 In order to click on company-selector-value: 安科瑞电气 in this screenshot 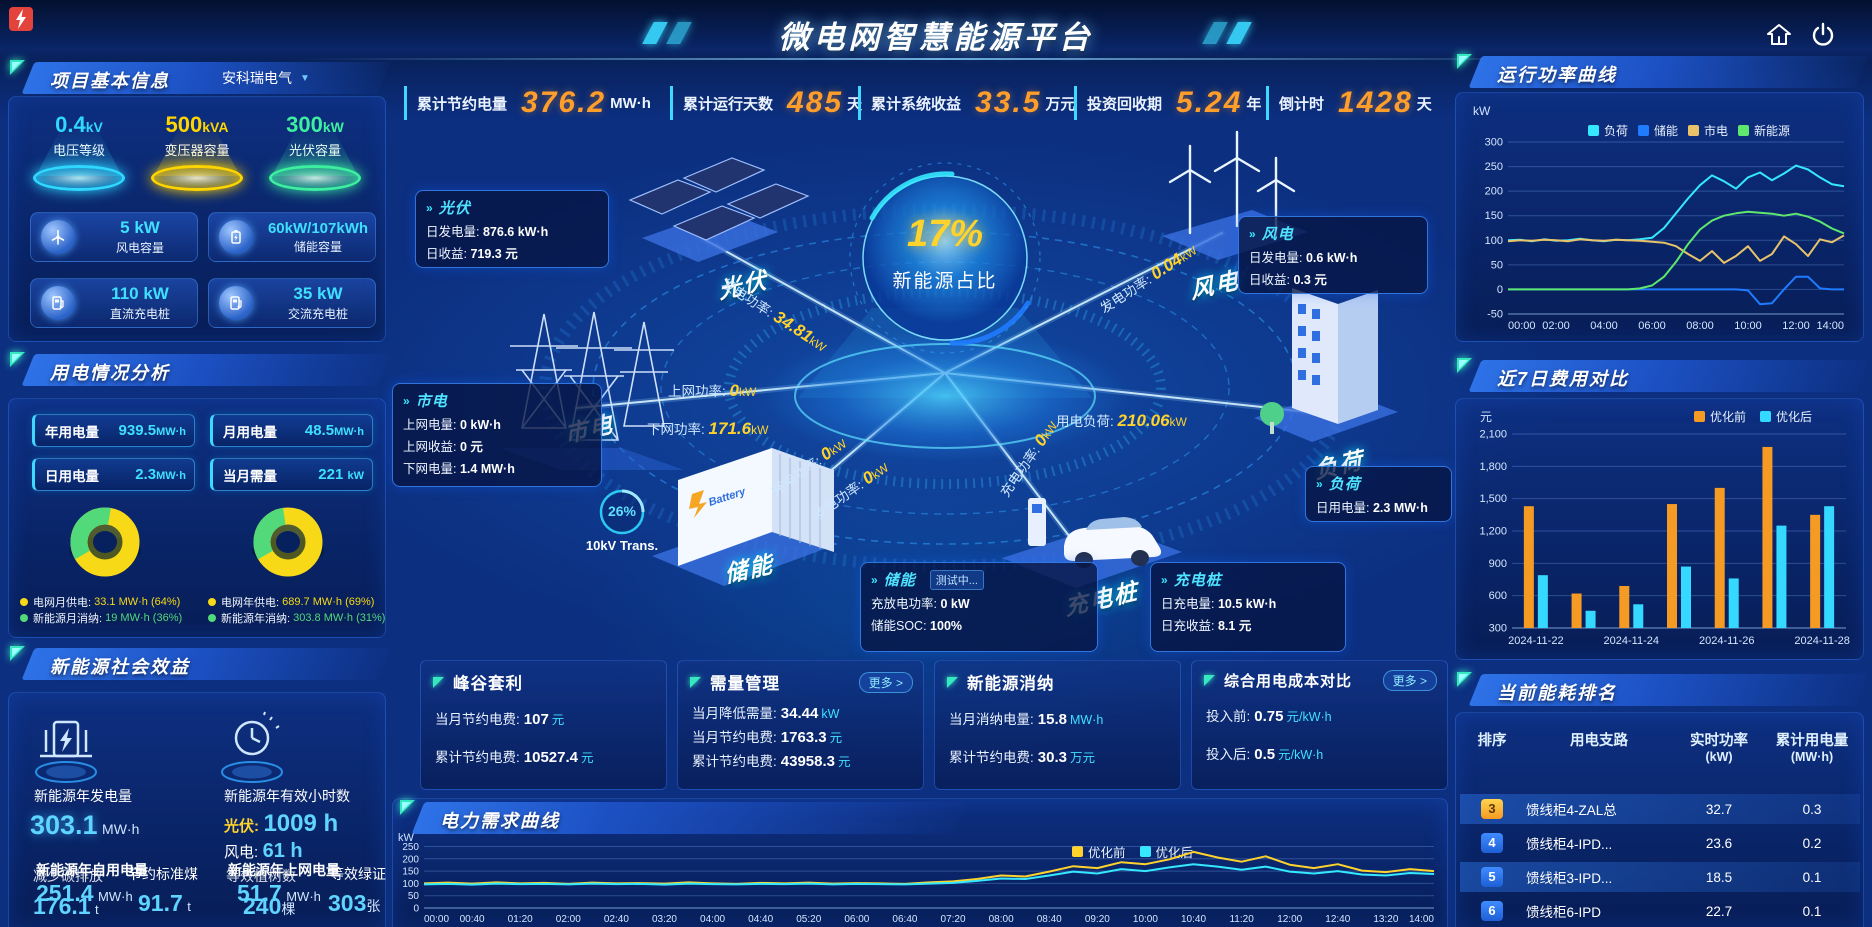, I will do `click(257, 78)`.